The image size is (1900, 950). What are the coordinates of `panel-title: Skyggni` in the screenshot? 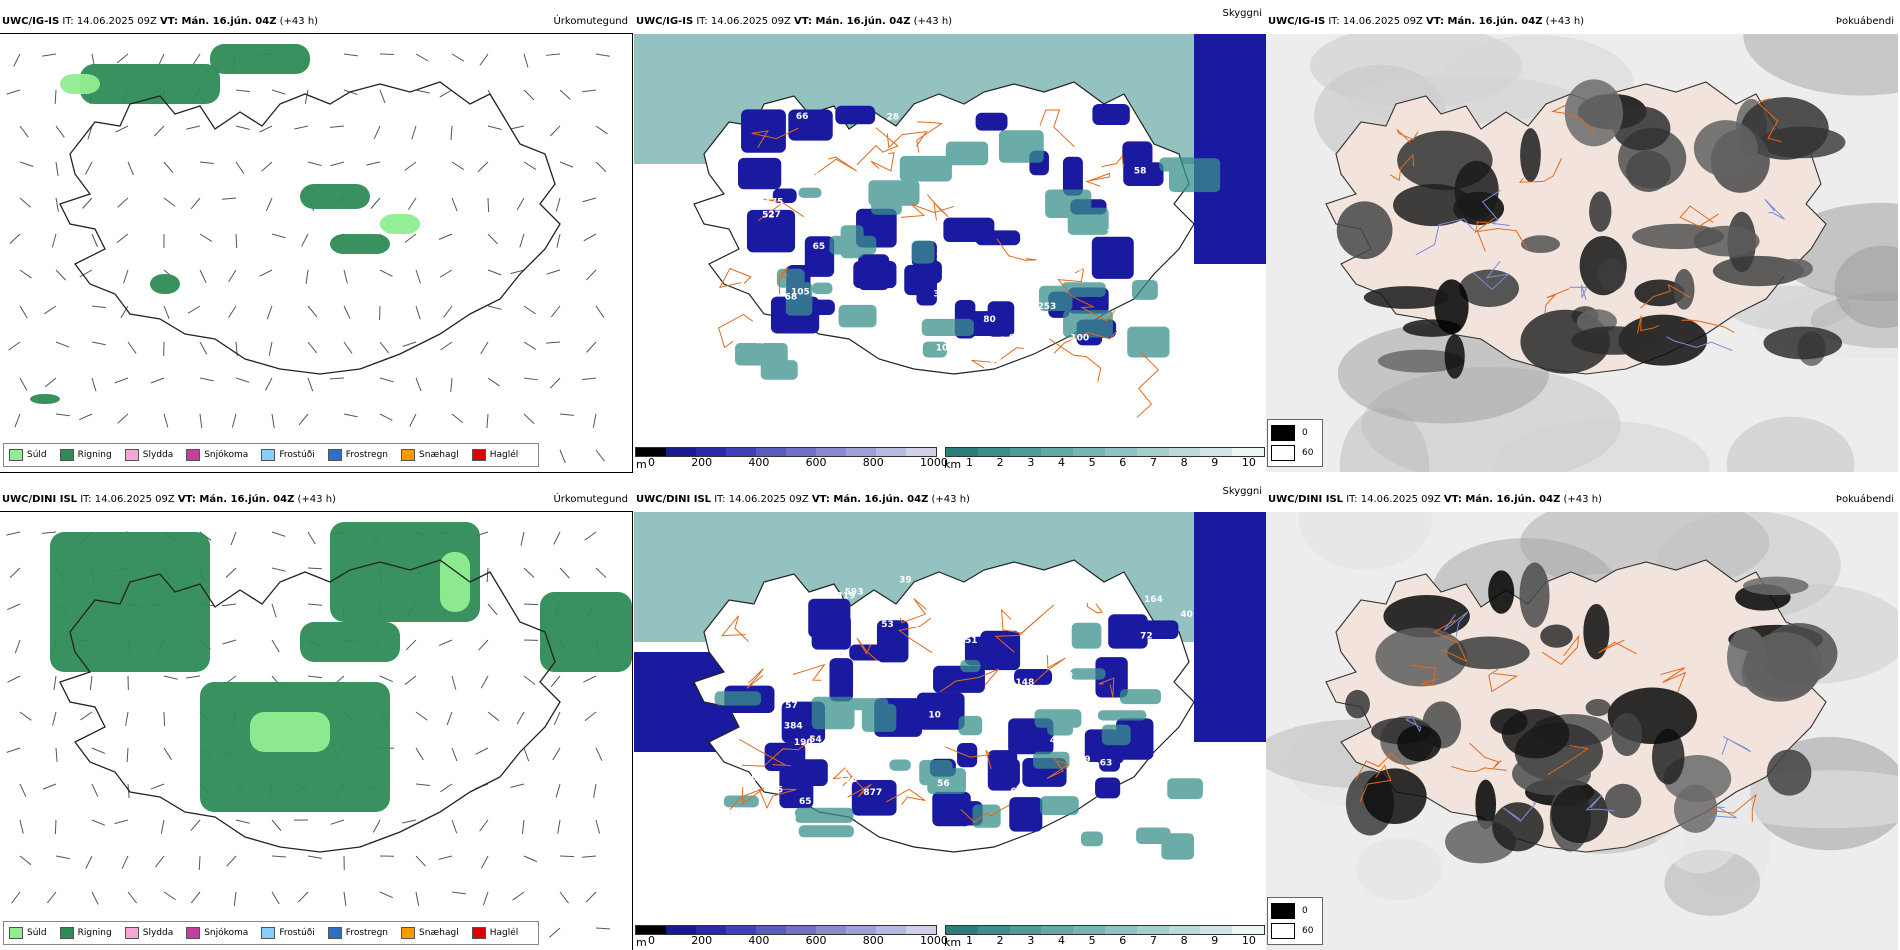 It's located at (1242, 491).